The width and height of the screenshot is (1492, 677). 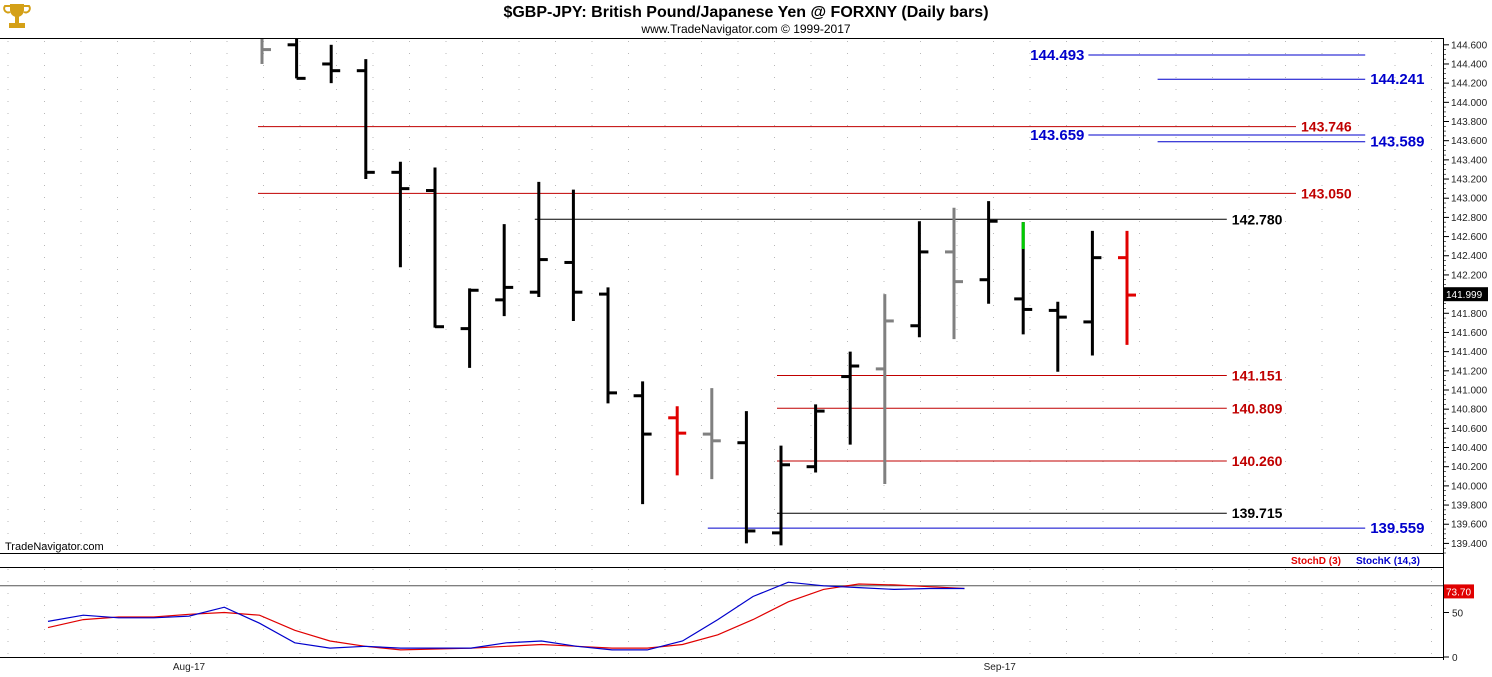 What do you see at coordinates (1469, 45) in the screenshot?
I see `price-tick-label: 144.600` at bounding box center [1469, 45].